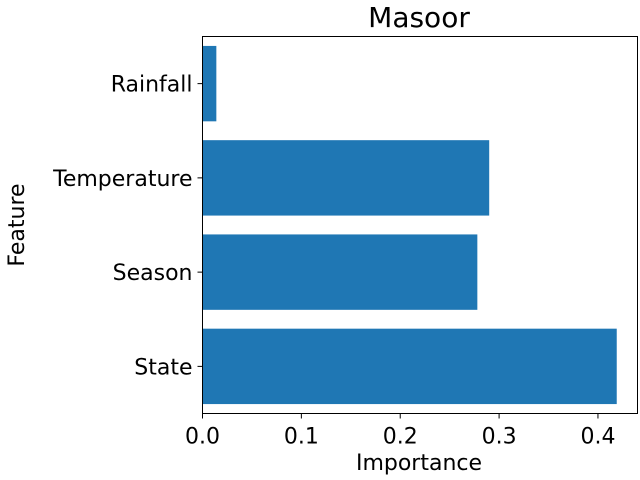  What do you see at coordinates (419, 463) in the screenshot?
I see `x-axis-label: Importance` at bounding box center [419, 463].